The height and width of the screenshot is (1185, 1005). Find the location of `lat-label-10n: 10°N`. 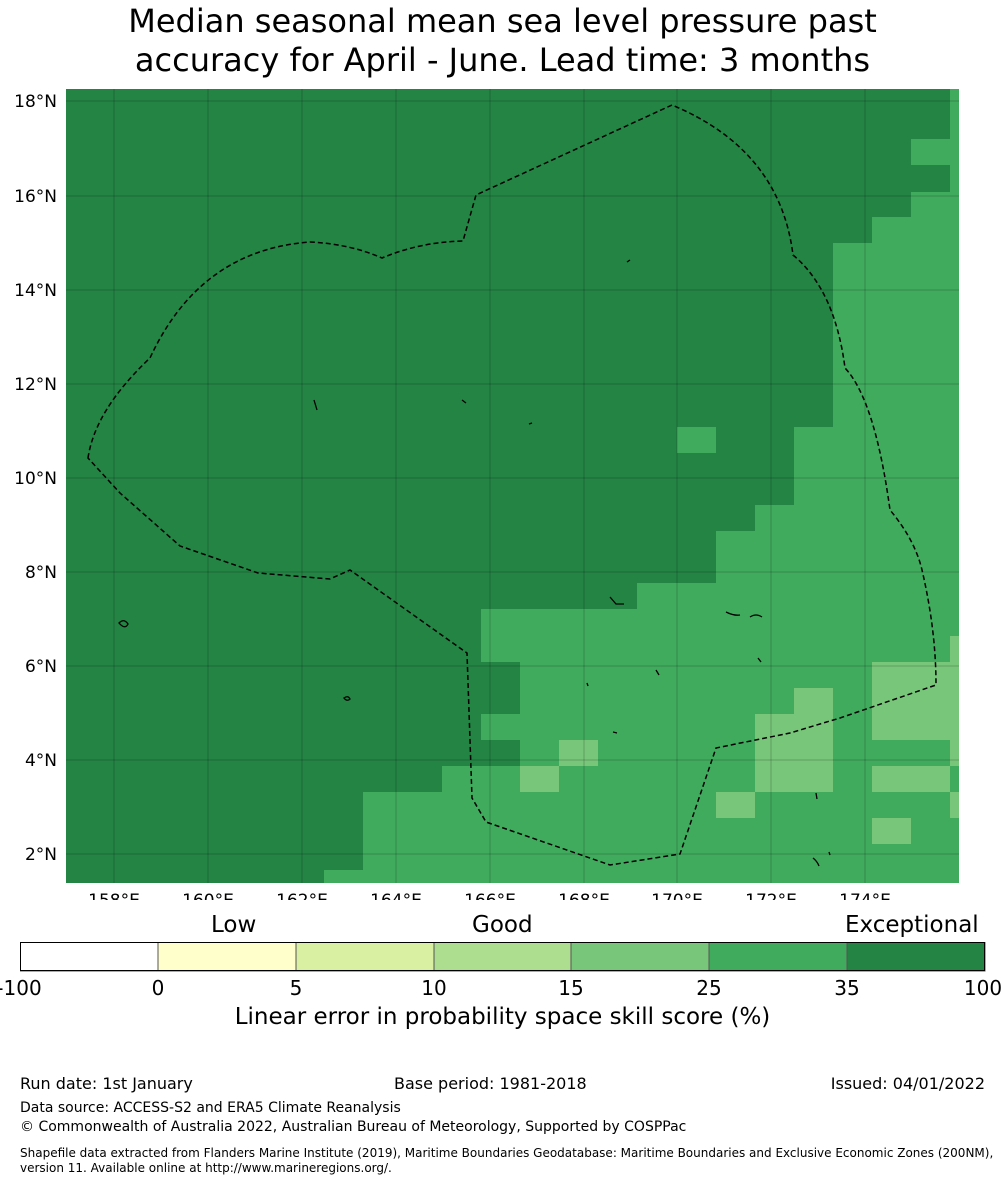

lat-label-10n: 10°N is located at coordinates (35, 479).